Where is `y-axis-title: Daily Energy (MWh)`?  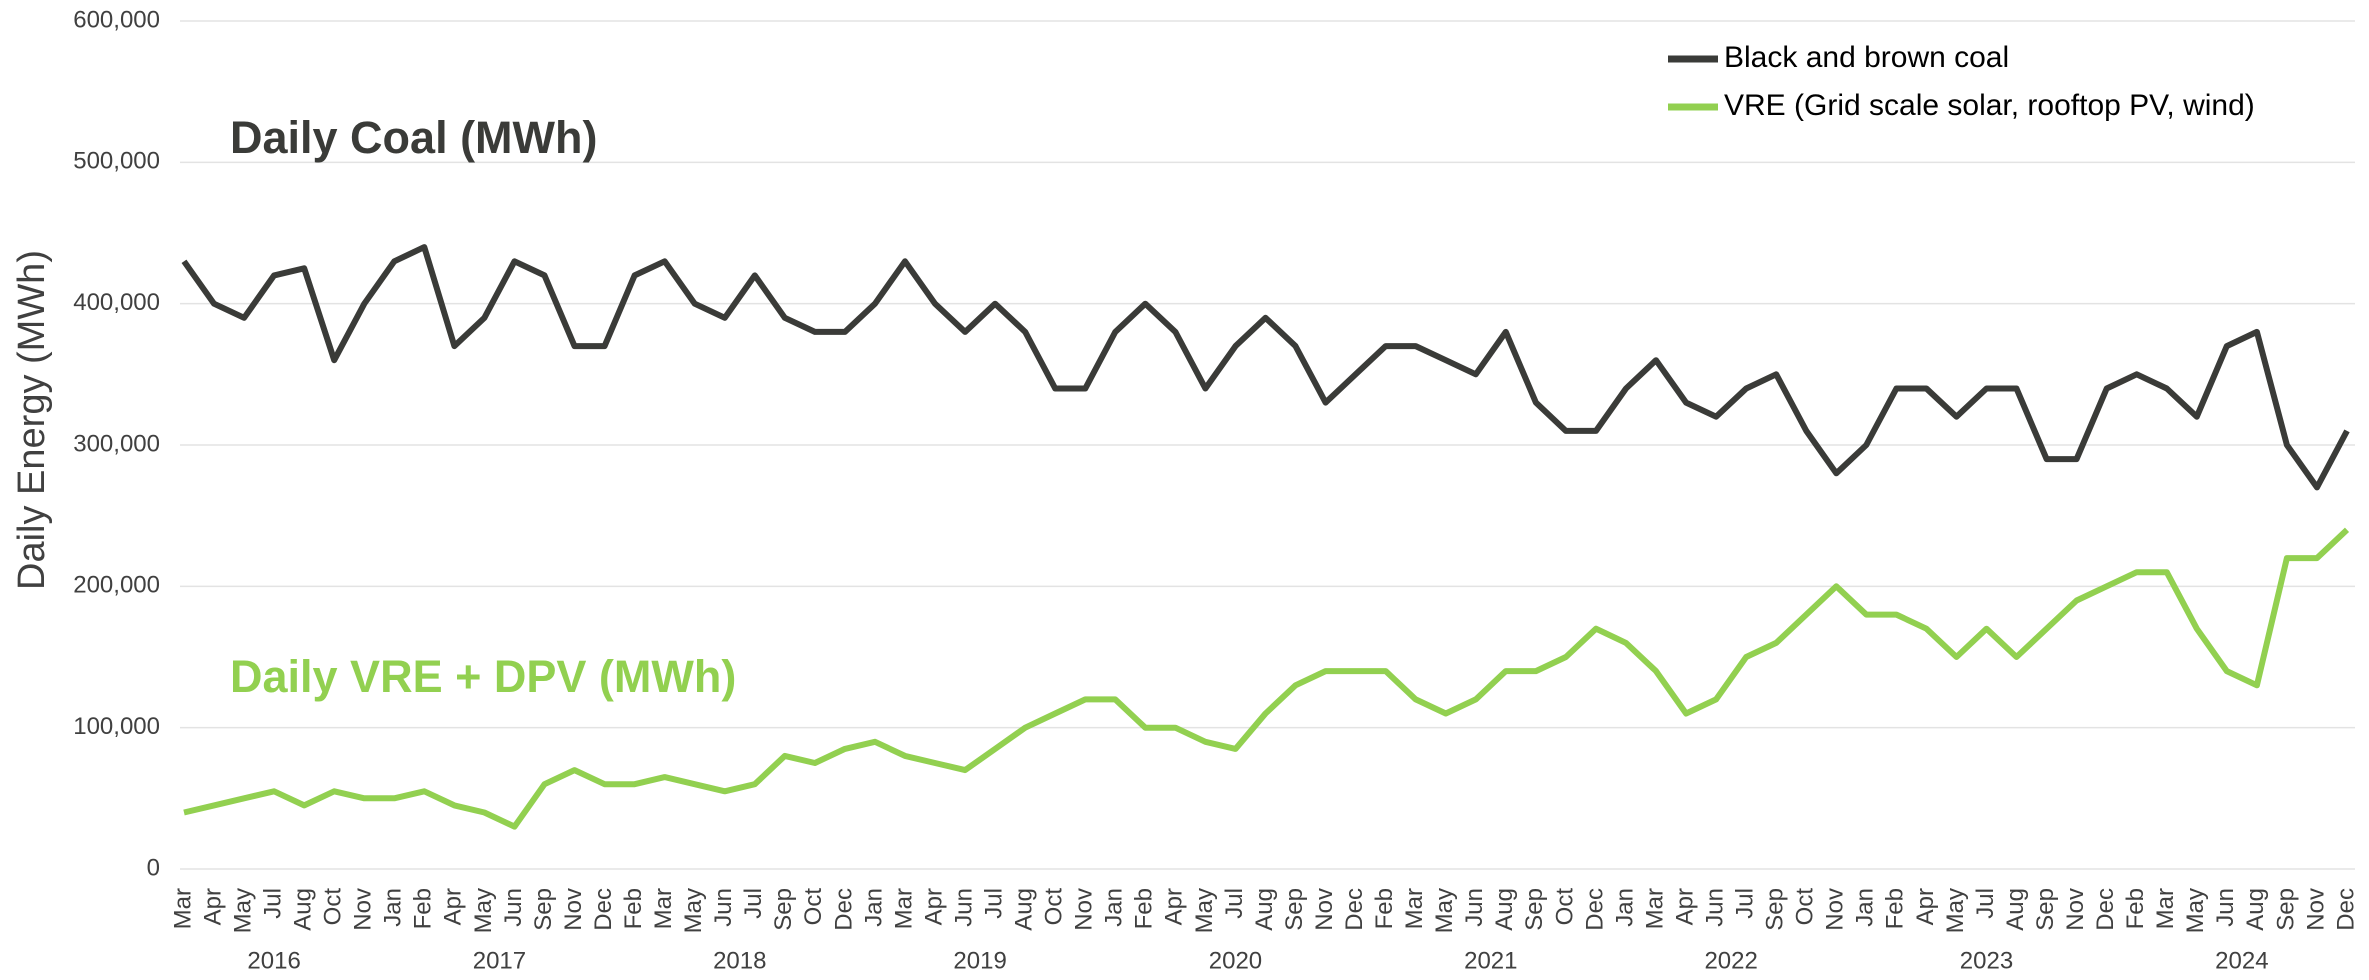 y-axis-title: Daily Energy (MWh) is located at coordinates (32, 420).